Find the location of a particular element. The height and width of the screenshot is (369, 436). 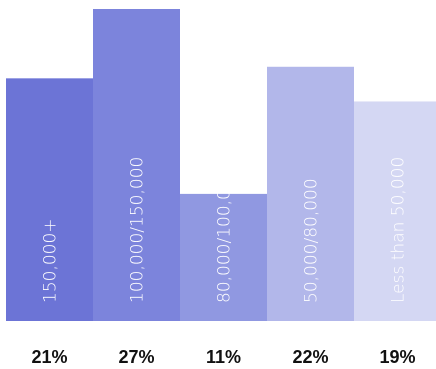

category-label-5: Less than 50,000 is located at coordinates (399, 230).